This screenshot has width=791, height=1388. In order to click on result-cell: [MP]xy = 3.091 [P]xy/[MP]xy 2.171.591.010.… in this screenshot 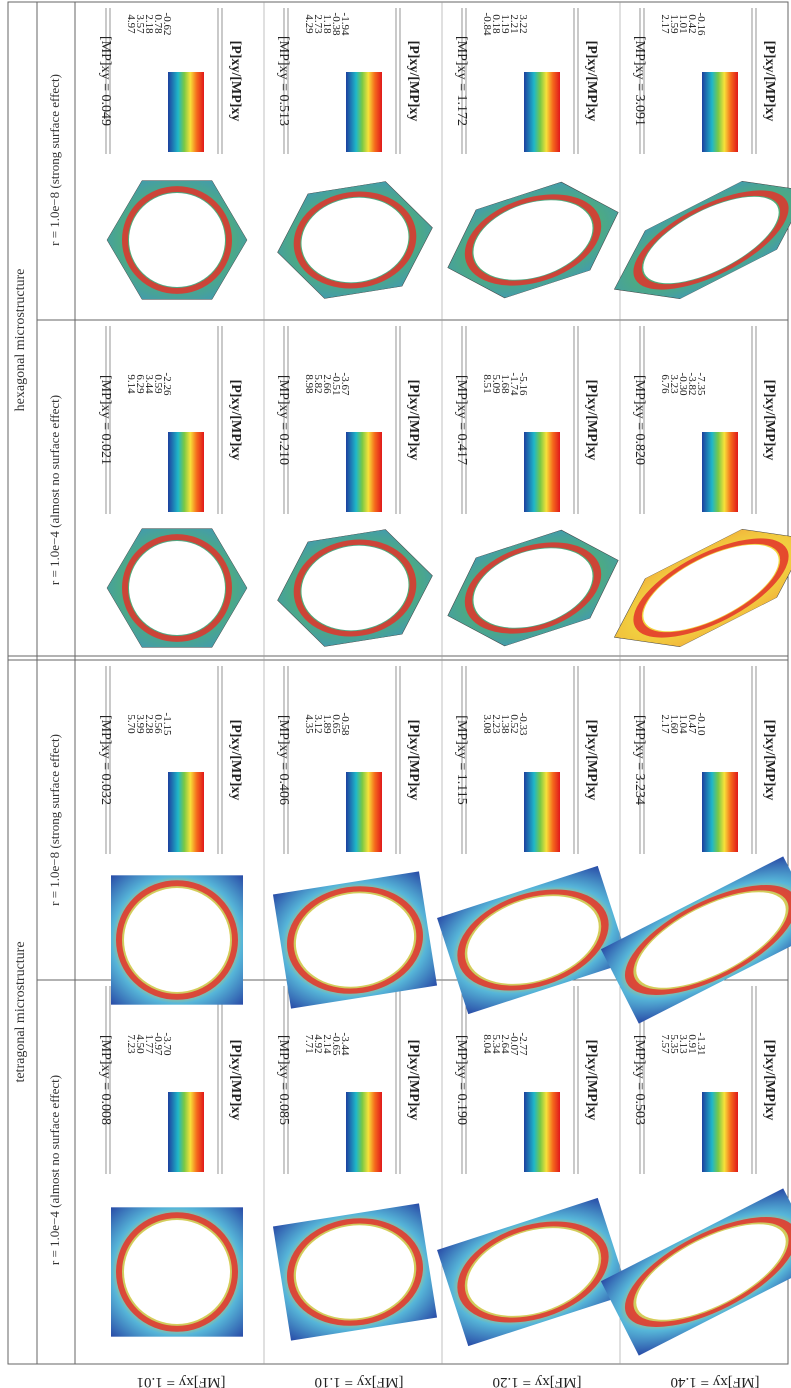, I will do `click(702, 154)`.